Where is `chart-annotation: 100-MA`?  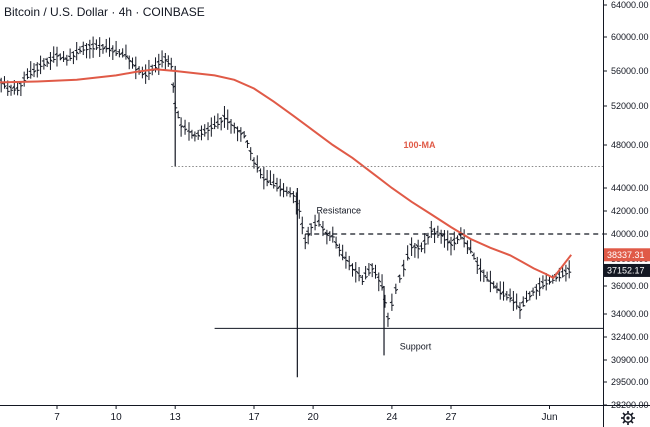
chart-annotation: 100-MA is located at coordinates (419, 145).